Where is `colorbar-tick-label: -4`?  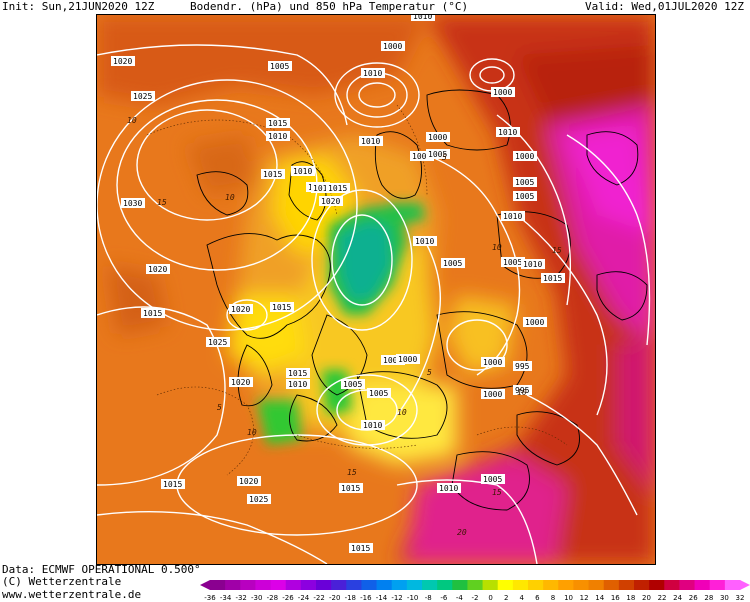 colorbar-tick-label: -4 is located at coordinates (460, 598).